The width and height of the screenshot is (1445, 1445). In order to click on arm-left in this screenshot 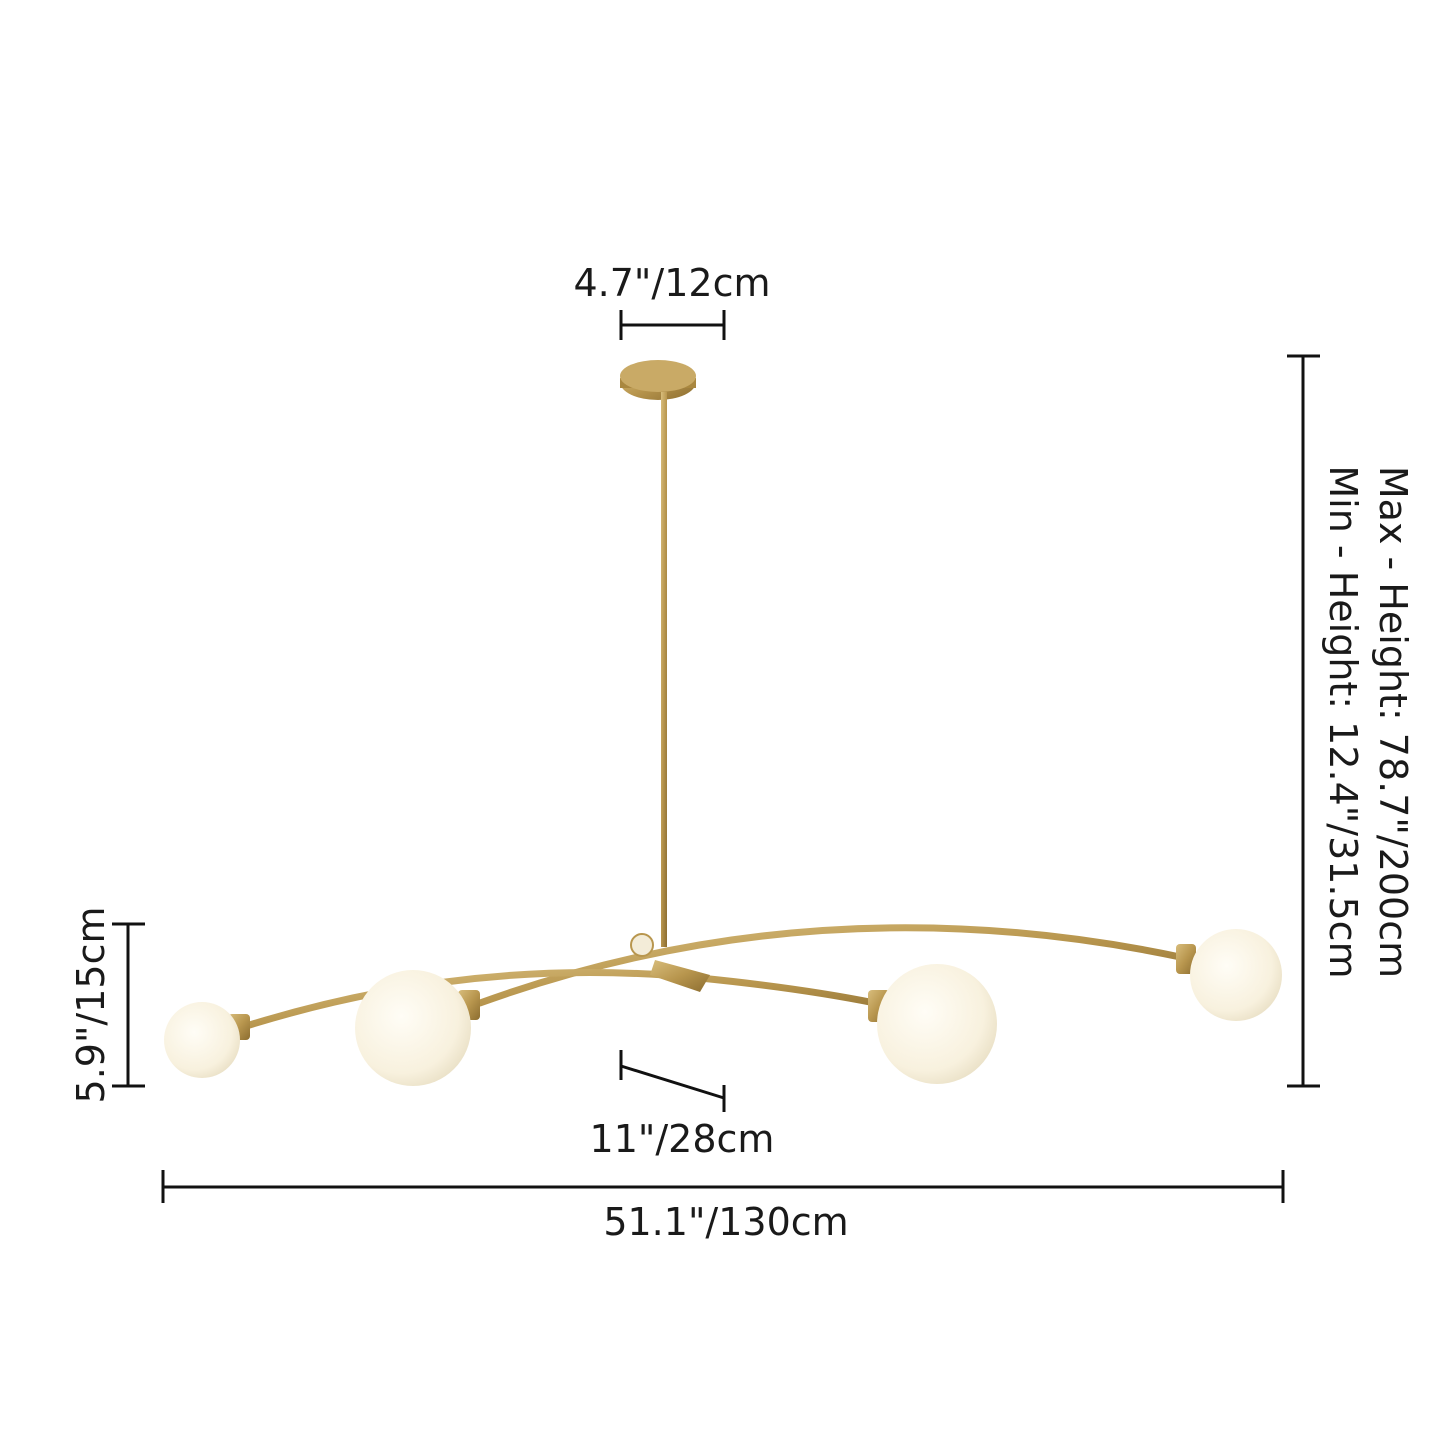, I will do `click(557, 1000)`.